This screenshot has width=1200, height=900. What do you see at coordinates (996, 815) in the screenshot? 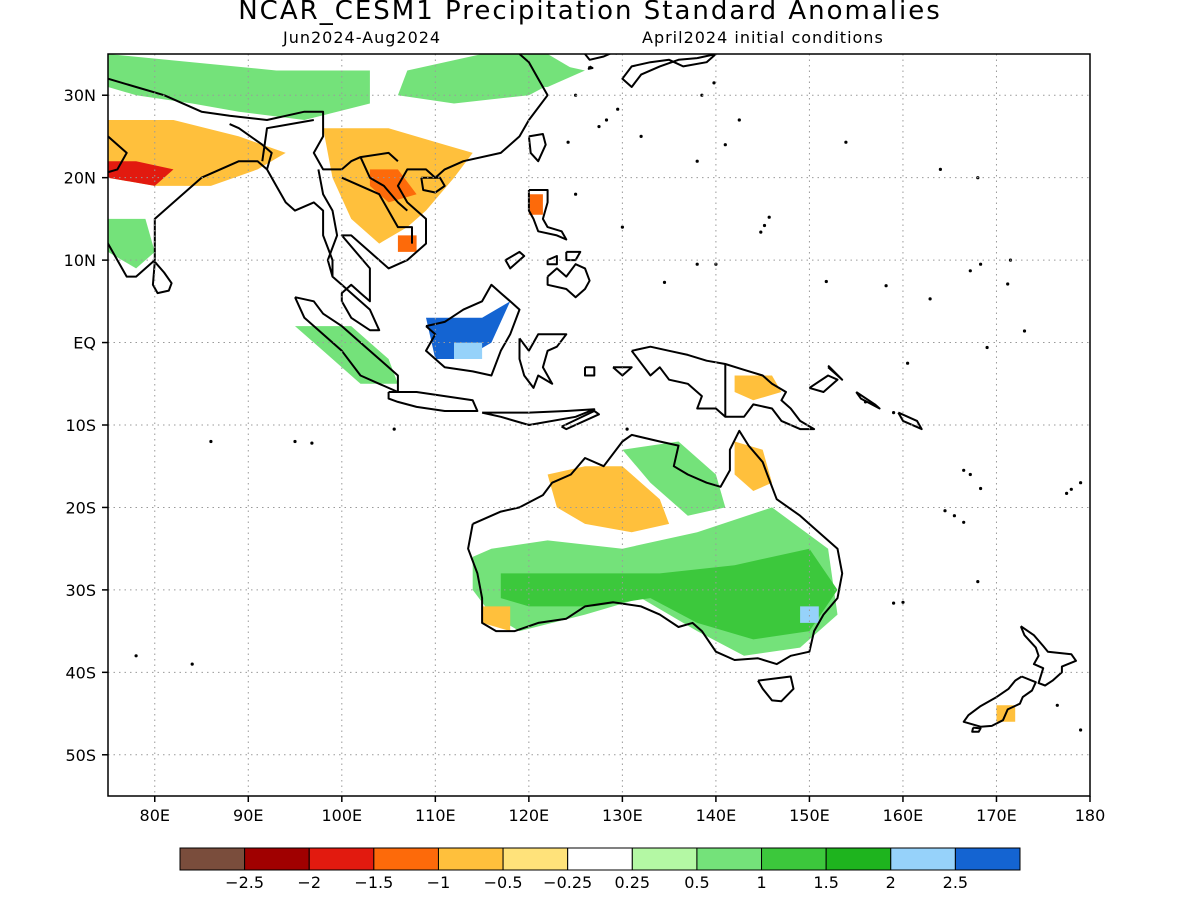
I see `longitude-tick-label: 170E` at bounding box center [996, 815].